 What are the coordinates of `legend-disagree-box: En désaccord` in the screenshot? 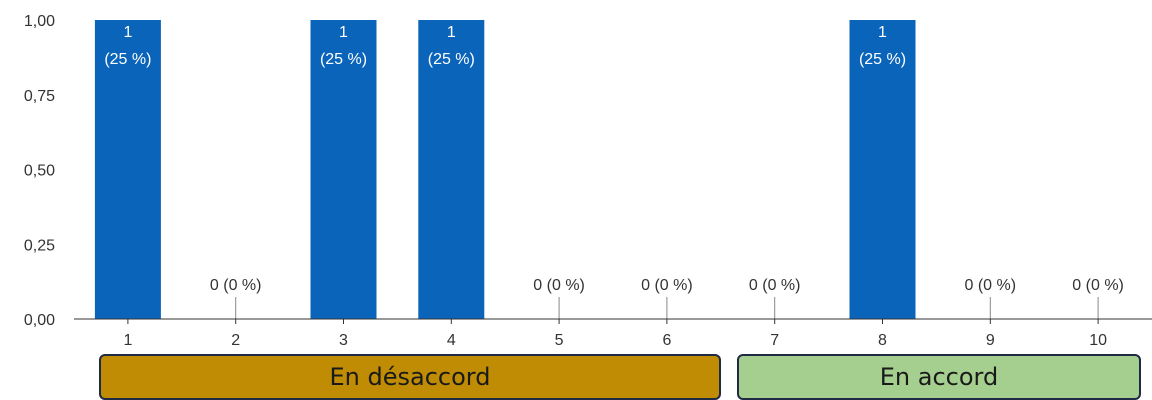 It's located at (410, 377).